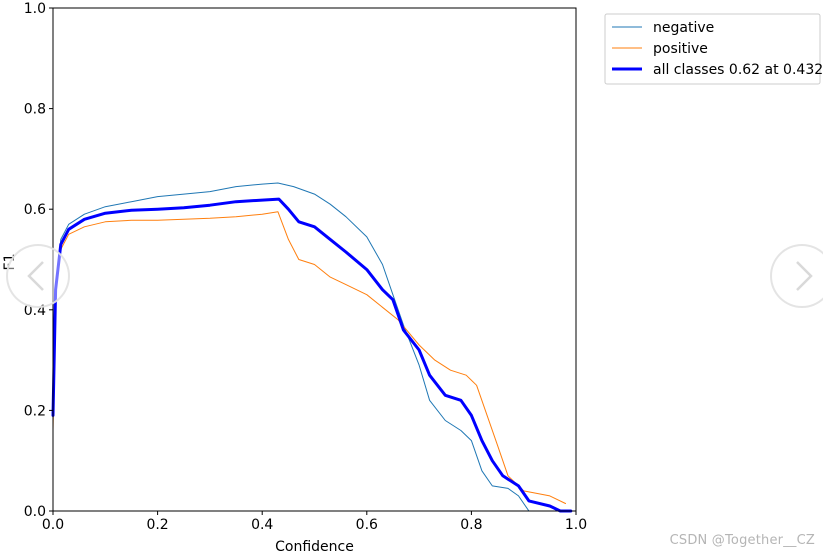 The height and width of the screenshot is (558, 823). I want to click on previous-image-button, so click(38, 276).